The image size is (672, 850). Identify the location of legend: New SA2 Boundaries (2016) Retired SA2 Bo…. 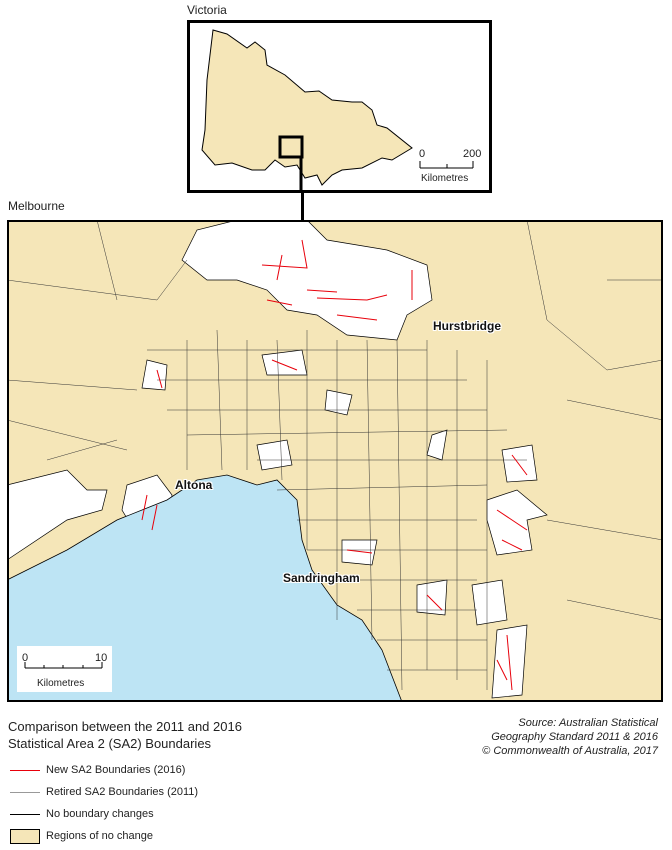
(104, 803).